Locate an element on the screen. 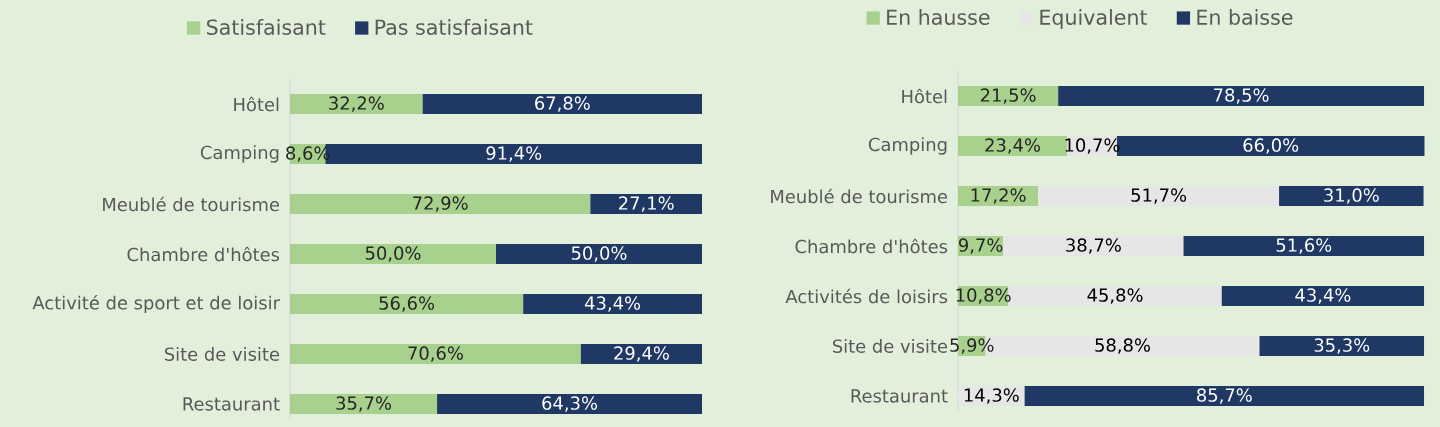  data-label: 72,9% is located at coordinates (440, 204).